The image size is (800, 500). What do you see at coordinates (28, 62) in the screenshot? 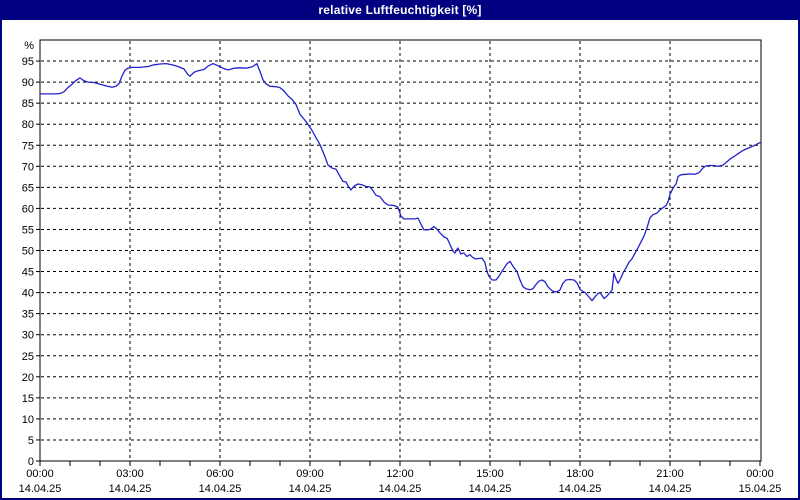
I see `y-tick-label: 95` at bounding box center [28, 62].